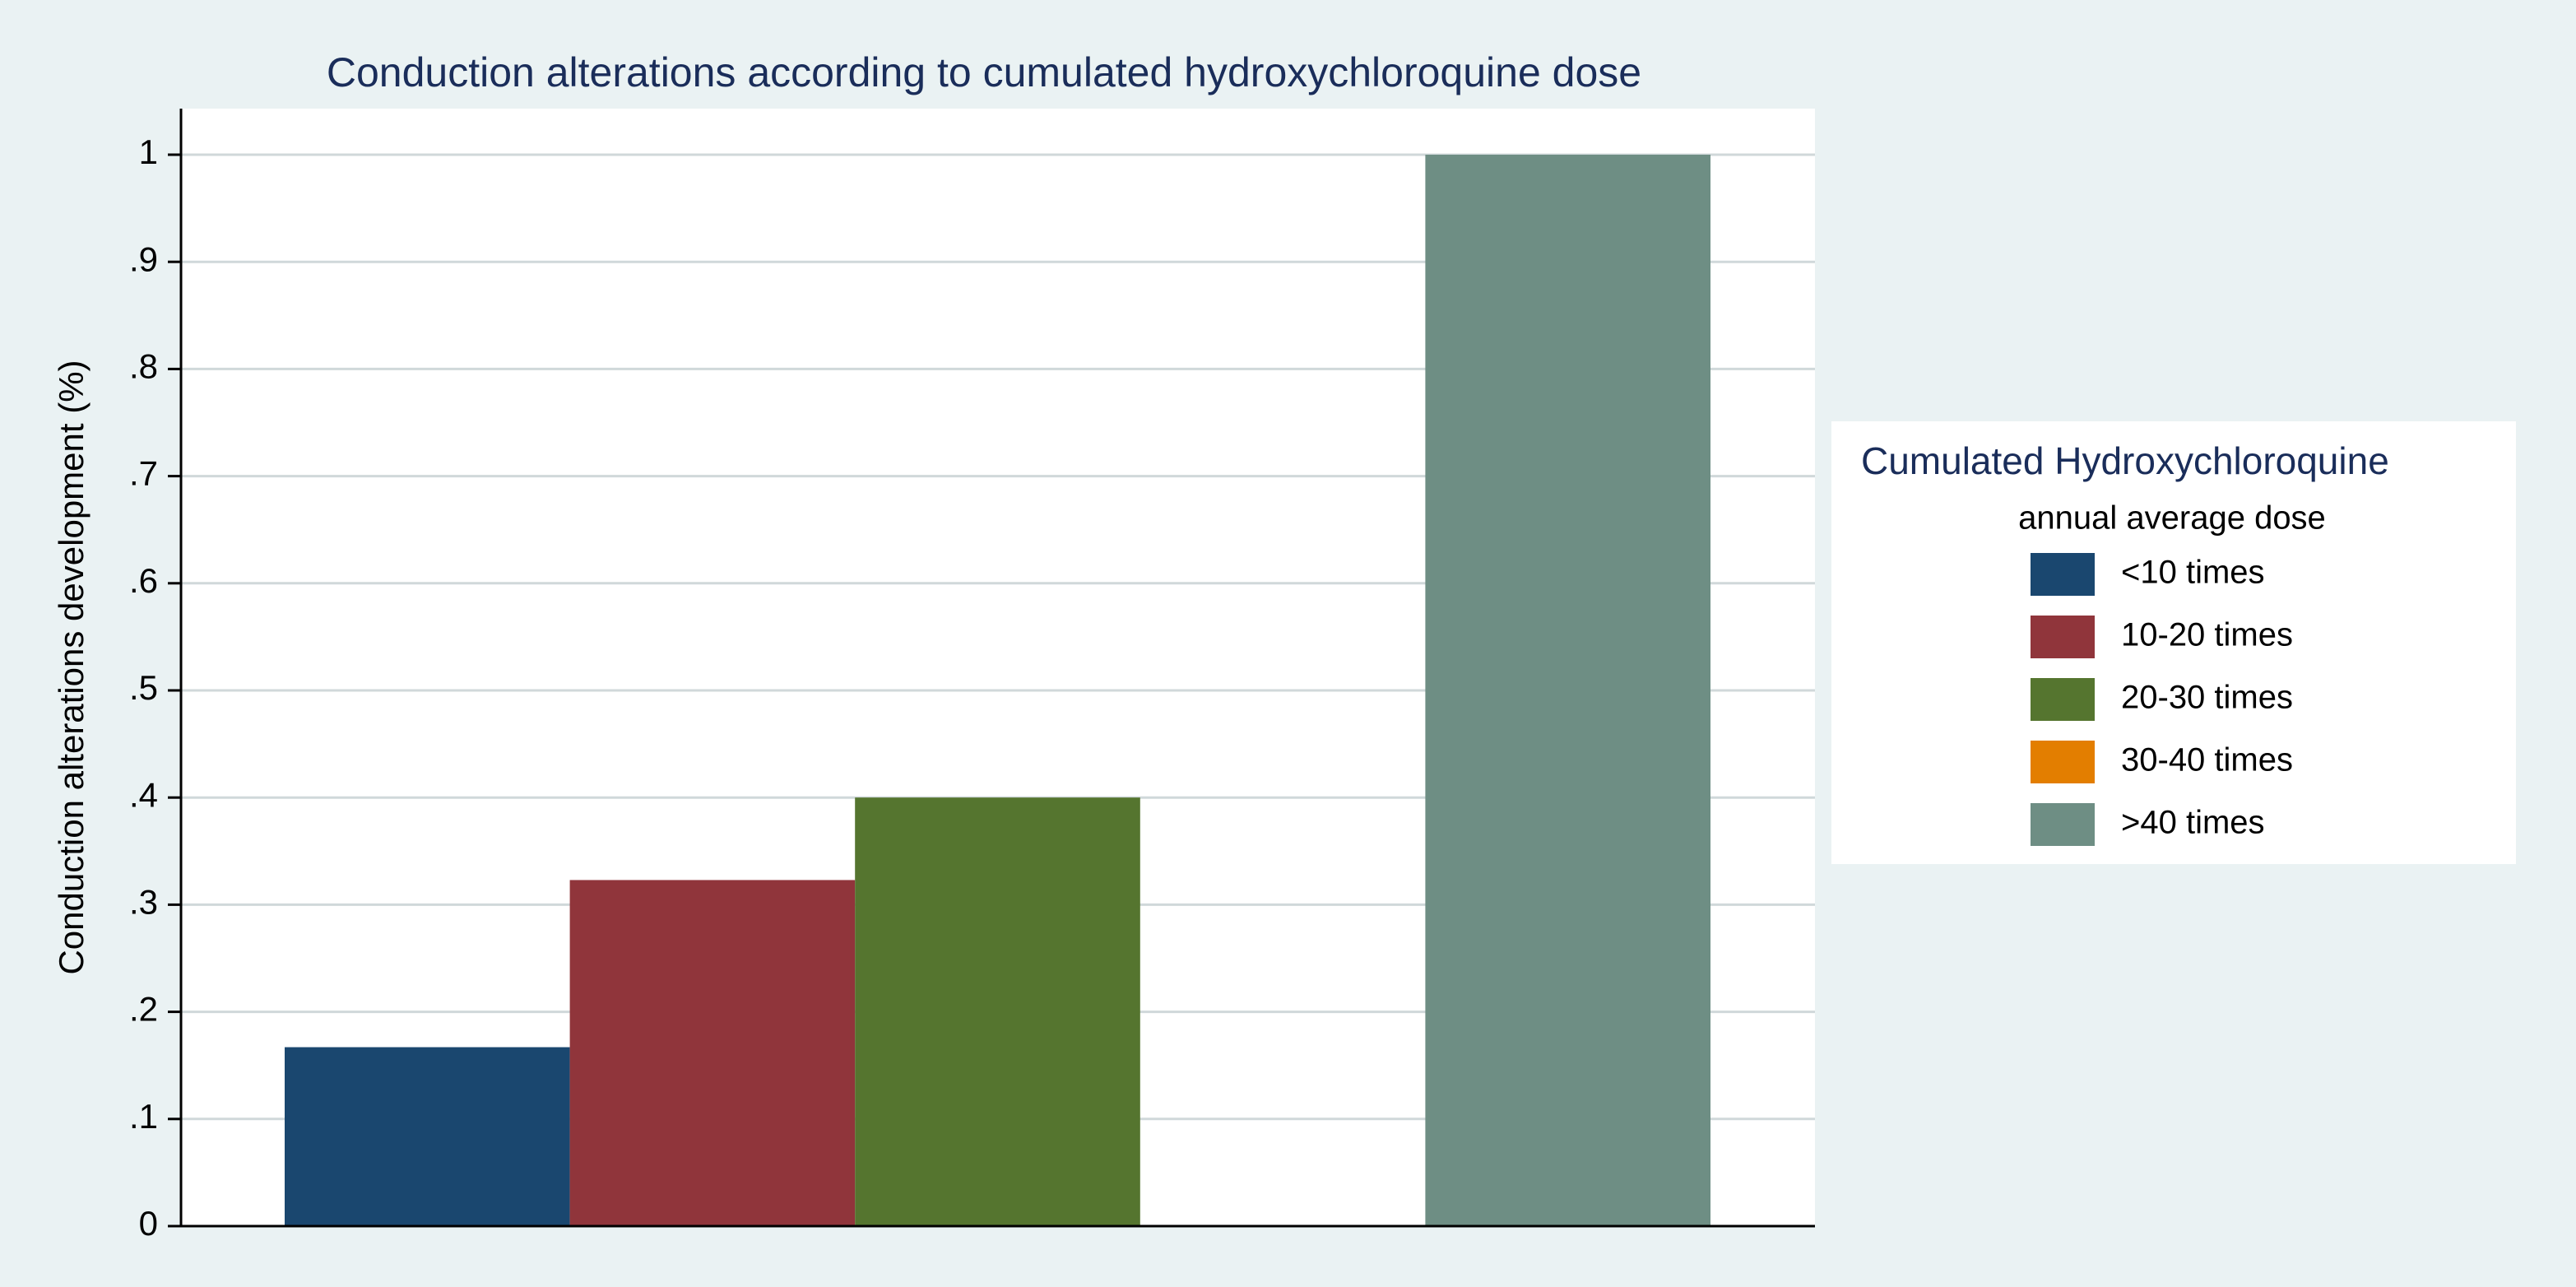  I want to click on y-axis-label: Conduction alterations development (%), so click(71, 667).